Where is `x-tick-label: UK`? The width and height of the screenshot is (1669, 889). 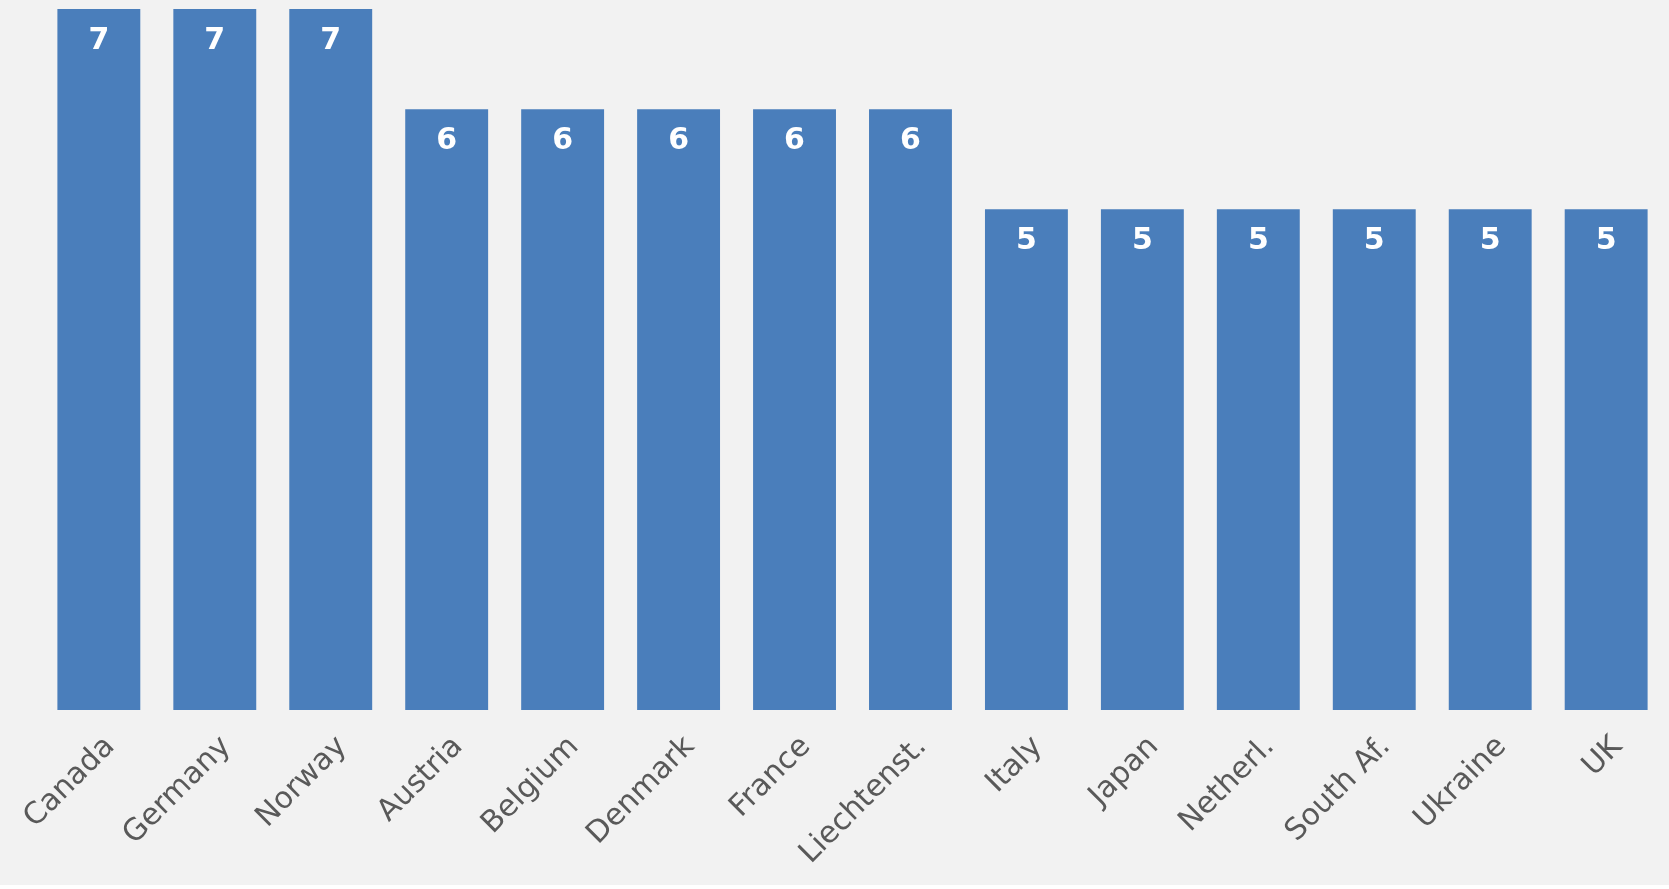
x-tick-label: UK is located at coordinates (1601, 754).